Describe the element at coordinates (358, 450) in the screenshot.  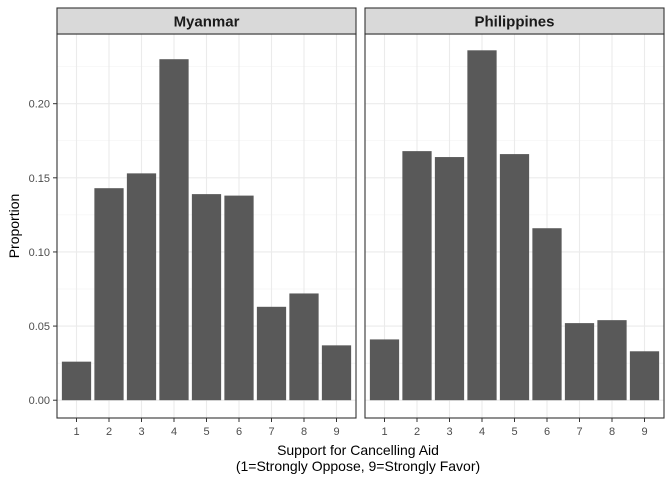
I see `x-axis-title-line-1: Support for Cancelling Aid` at that location.